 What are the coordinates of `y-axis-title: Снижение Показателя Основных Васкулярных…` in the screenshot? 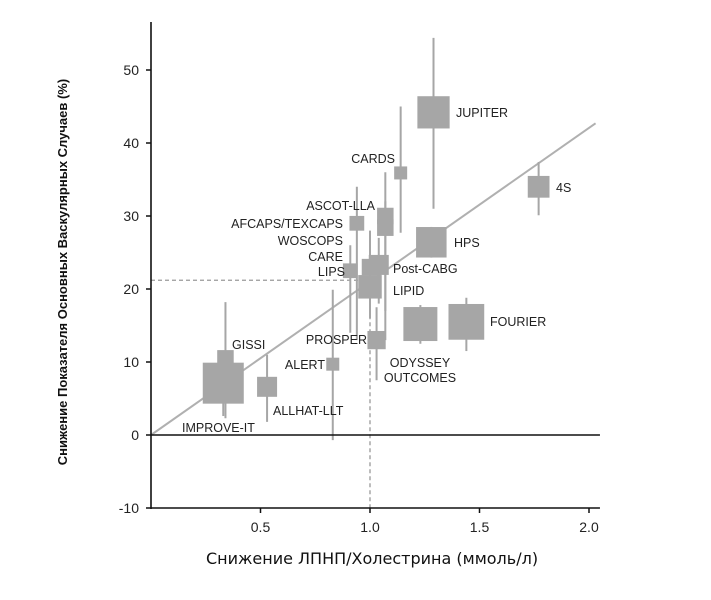 It's located at (62, 272).